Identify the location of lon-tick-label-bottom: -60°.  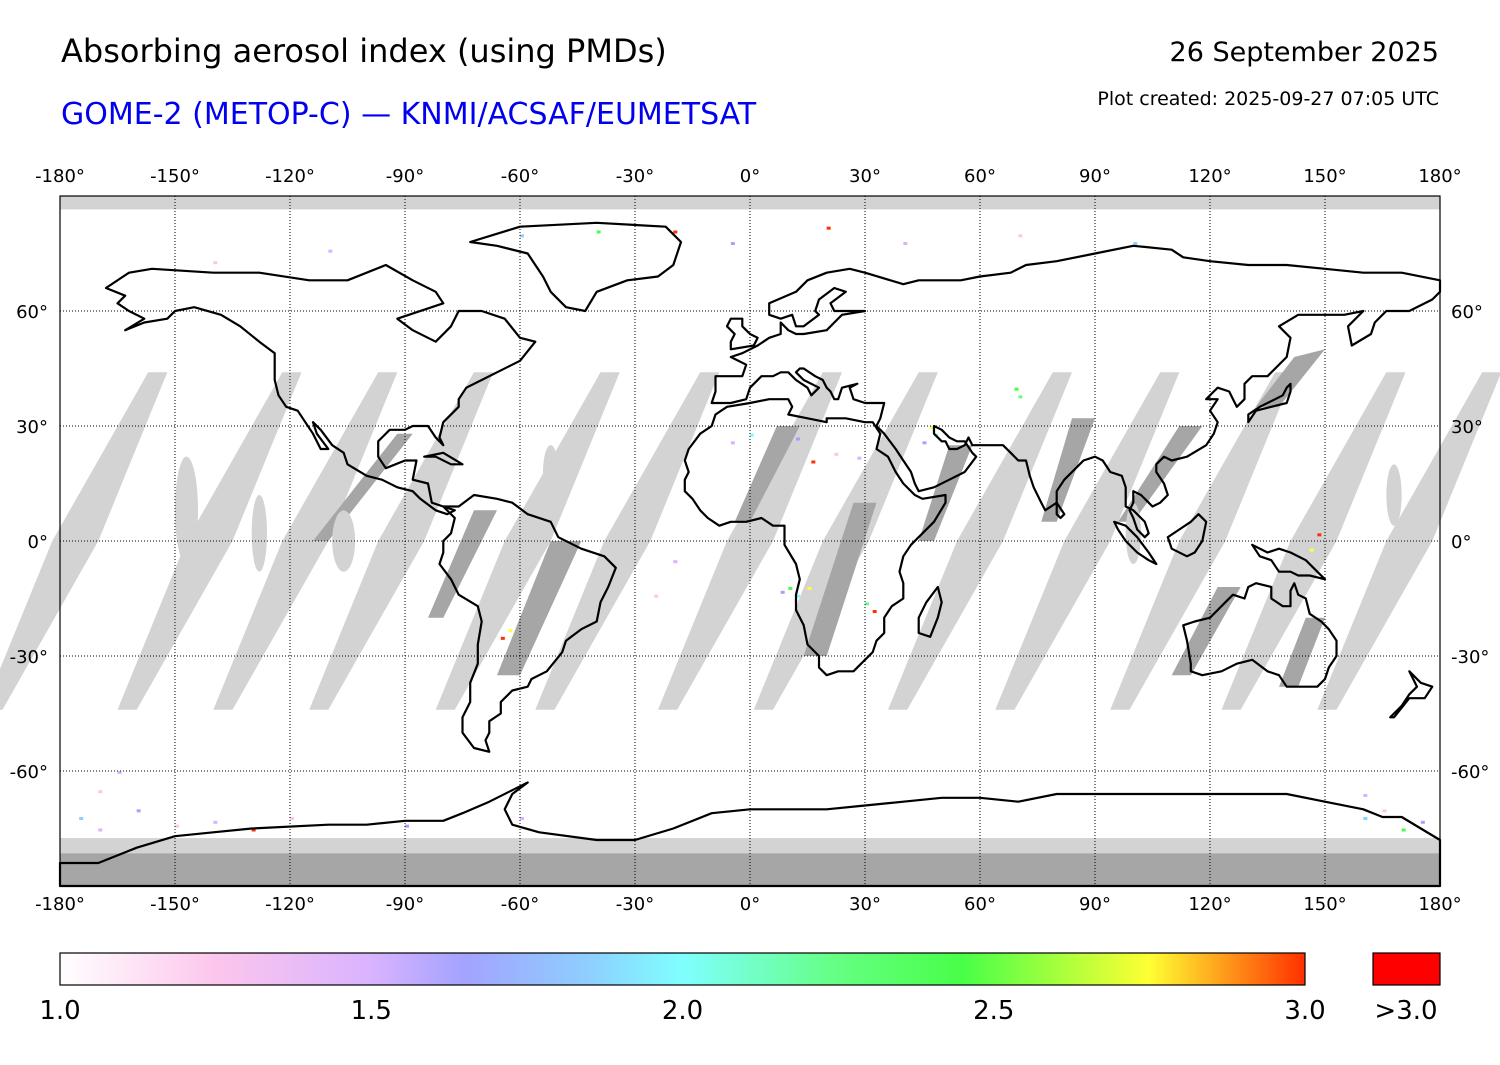
(520, 904).